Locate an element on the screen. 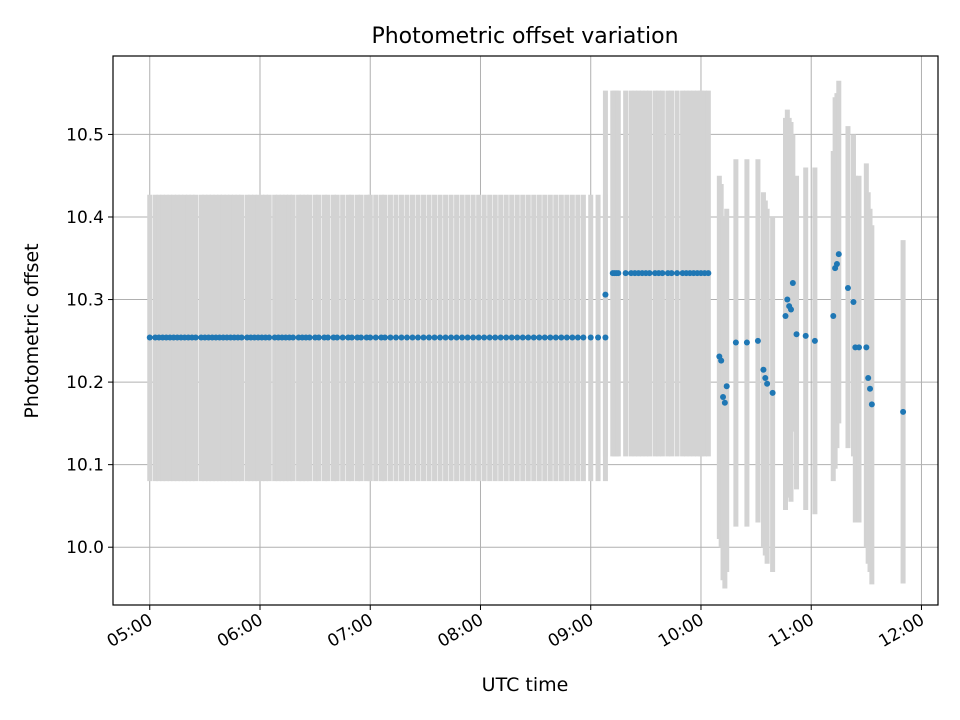 This screenshot has height=720, width=960. y-axis-label: Photometric offset is located at coordinates (32, 330).